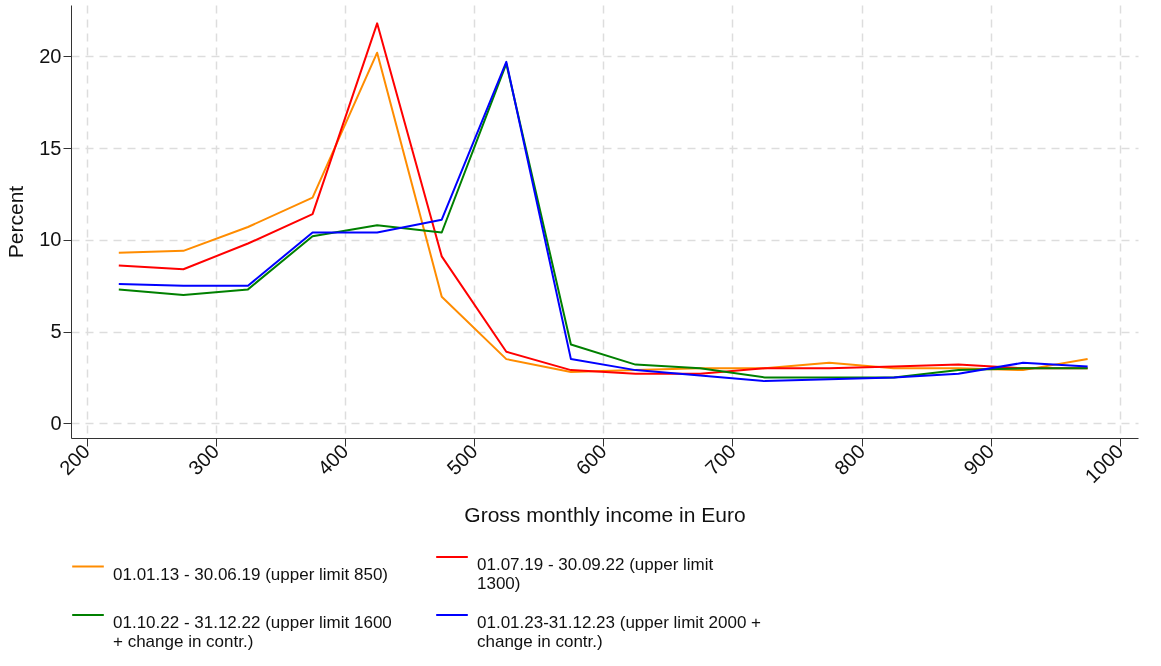 This screenshot has width=1161, height=666. What do you see at coordinates (204, 460) in the screenshot?
I see `x-tick-label: 300` at bounding box center [204, 460].